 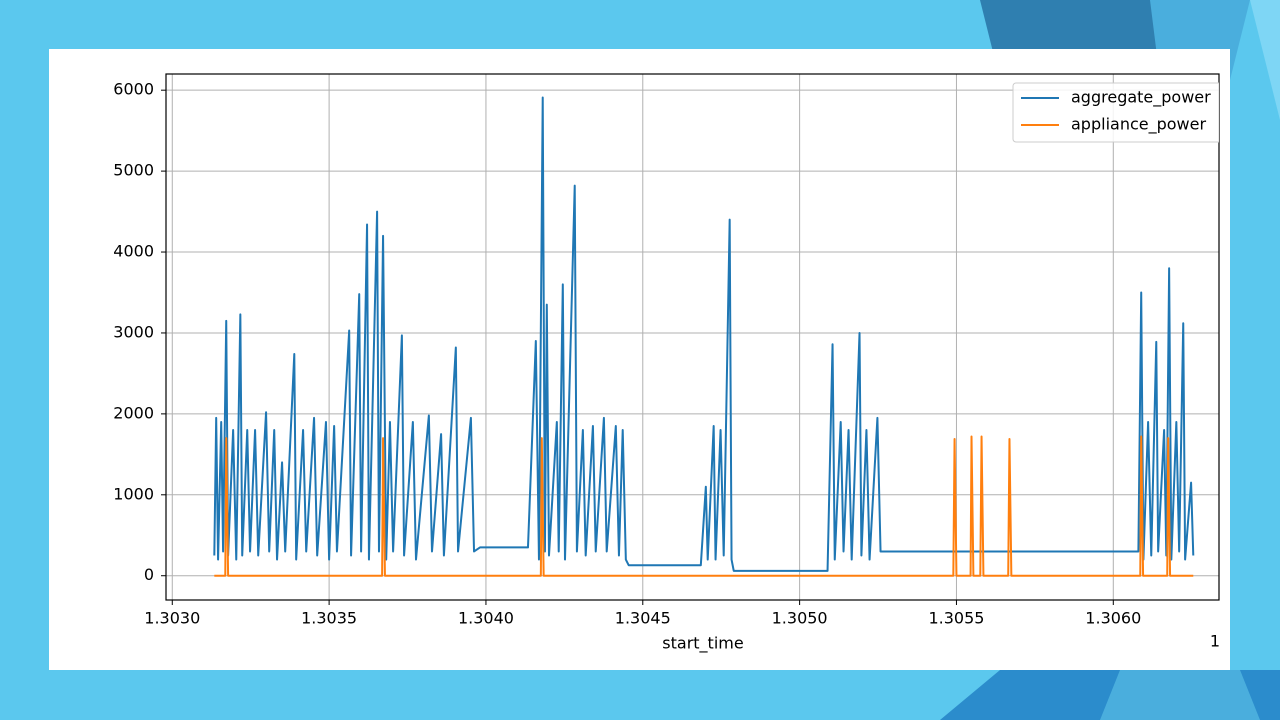 What do you see at coordinates (486, 618) in the screenshot?
I see `x-tick-label: 1.3040` at bounding box center [486, 618].